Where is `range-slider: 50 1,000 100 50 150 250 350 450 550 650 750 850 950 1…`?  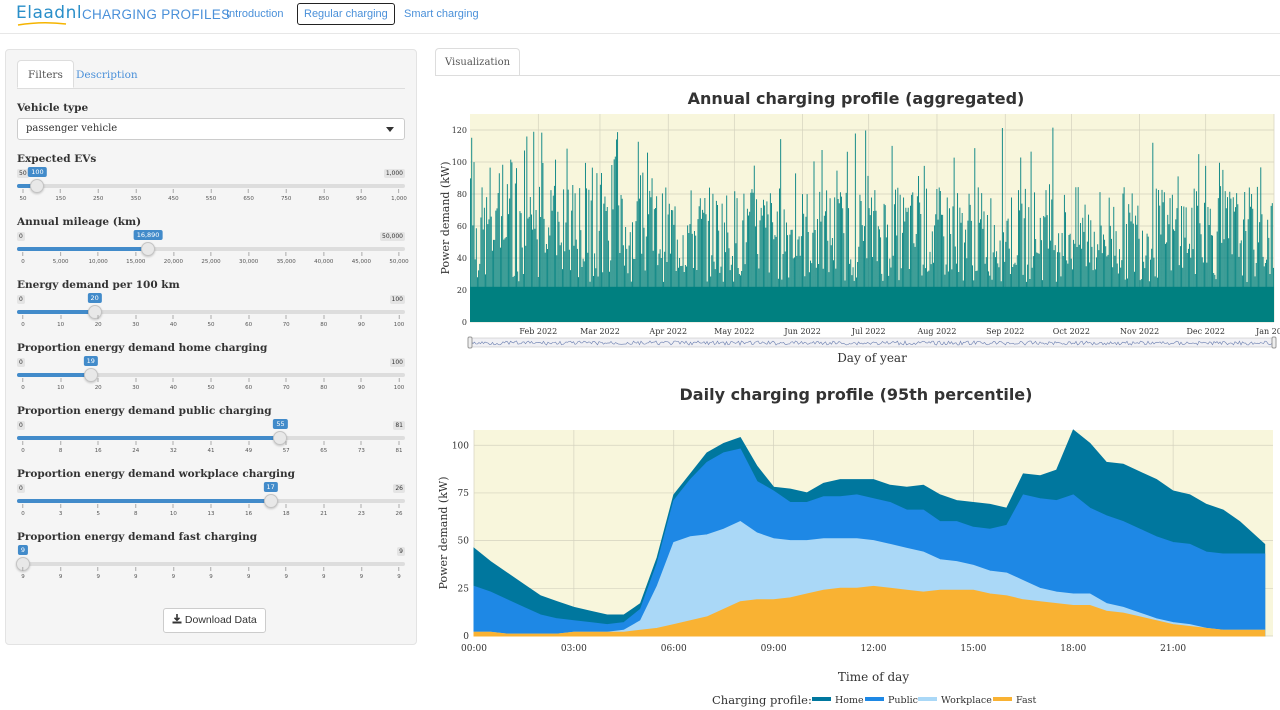
range-slider: 50 1,000 100 50 150 250 350 450 550 650 750 850 950 1… is located at coordinates (212, 188).